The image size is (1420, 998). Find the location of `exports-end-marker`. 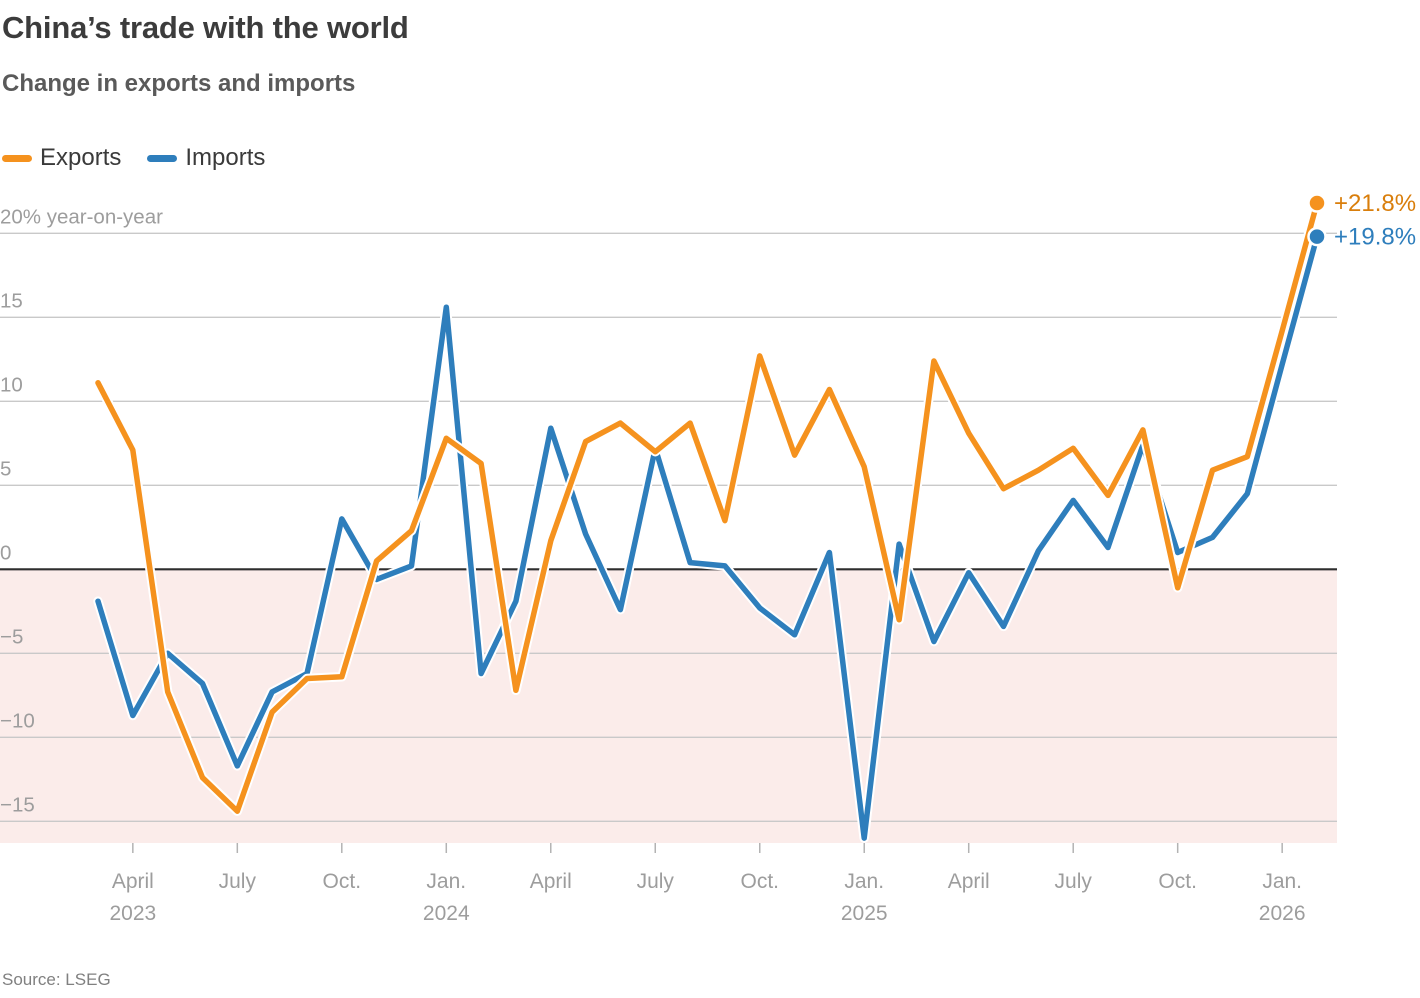

exports-end-marker is located at coordinates (1317, 203).